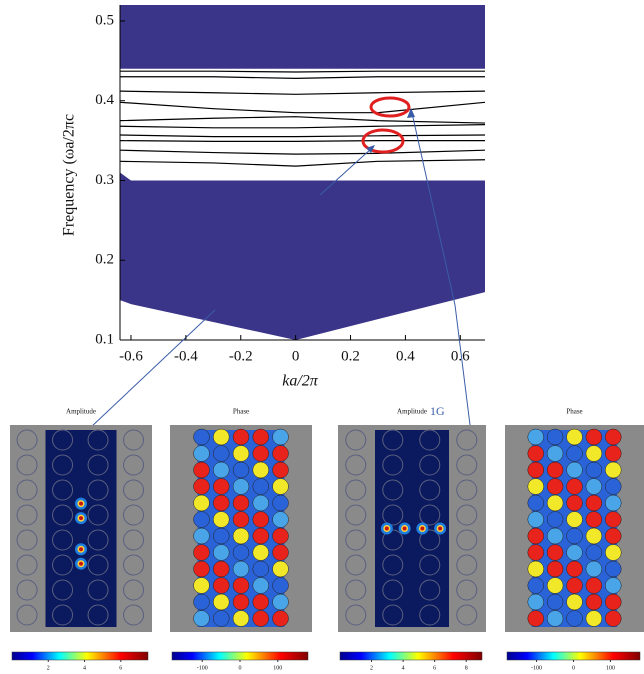 Image resolution: width=644 pixels, height=674 pixels. What do you see at coordinates (466, 668) in the screenshot?
I see `colorbar-tick-label: 8` at bounding box center [466, 668].